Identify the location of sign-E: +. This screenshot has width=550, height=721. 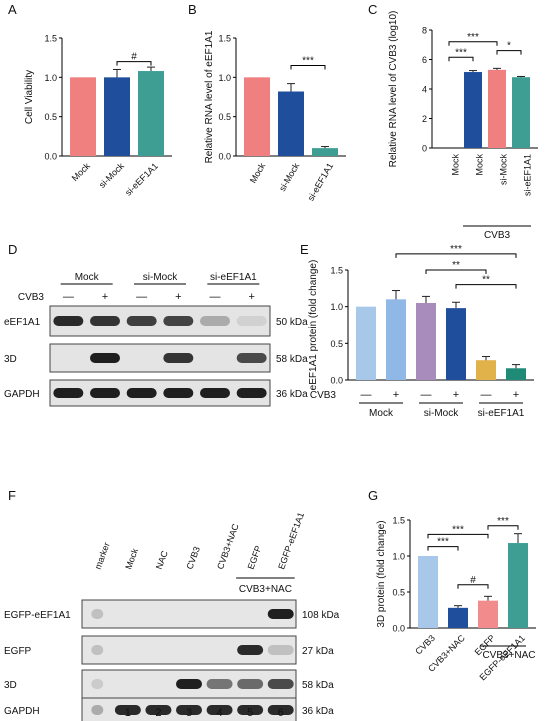
(516, 395).